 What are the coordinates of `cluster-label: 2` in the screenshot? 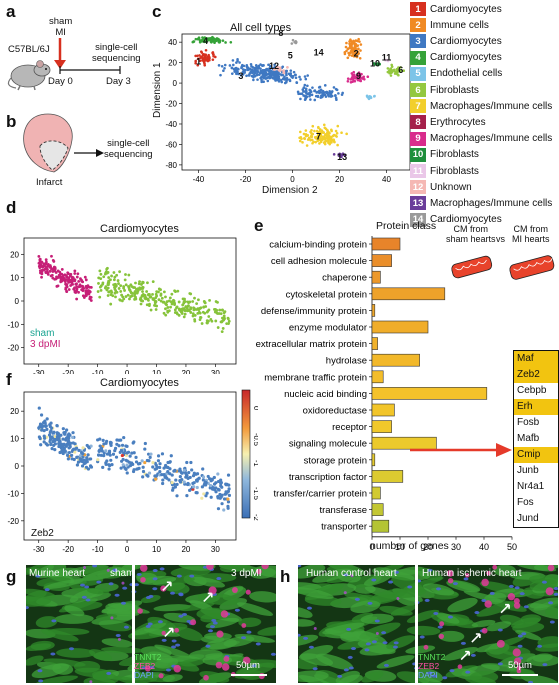 It's located at (356, 53).